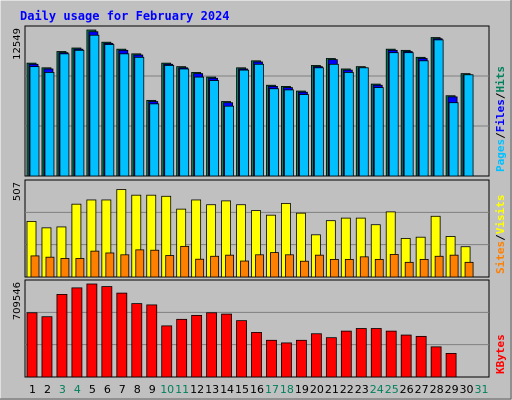 The width and height of the screenshot is (512, 400). What do you see at coordinates (302, 389) in the screenshot?
I see `day-label: 19` at bounding box center [302, 389].